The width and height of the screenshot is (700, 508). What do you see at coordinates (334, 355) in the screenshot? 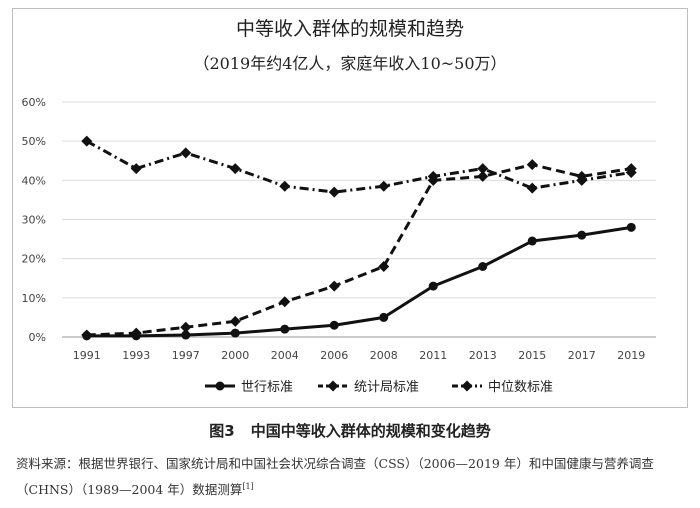
I see `x-tick-label: 2006` at bounding box center [334, 355].